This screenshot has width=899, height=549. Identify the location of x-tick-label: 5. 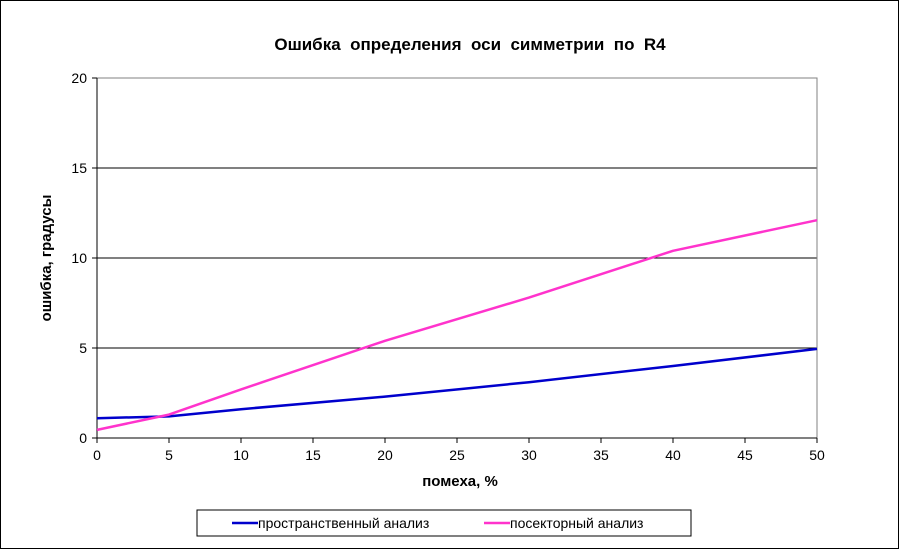
(169, 455).